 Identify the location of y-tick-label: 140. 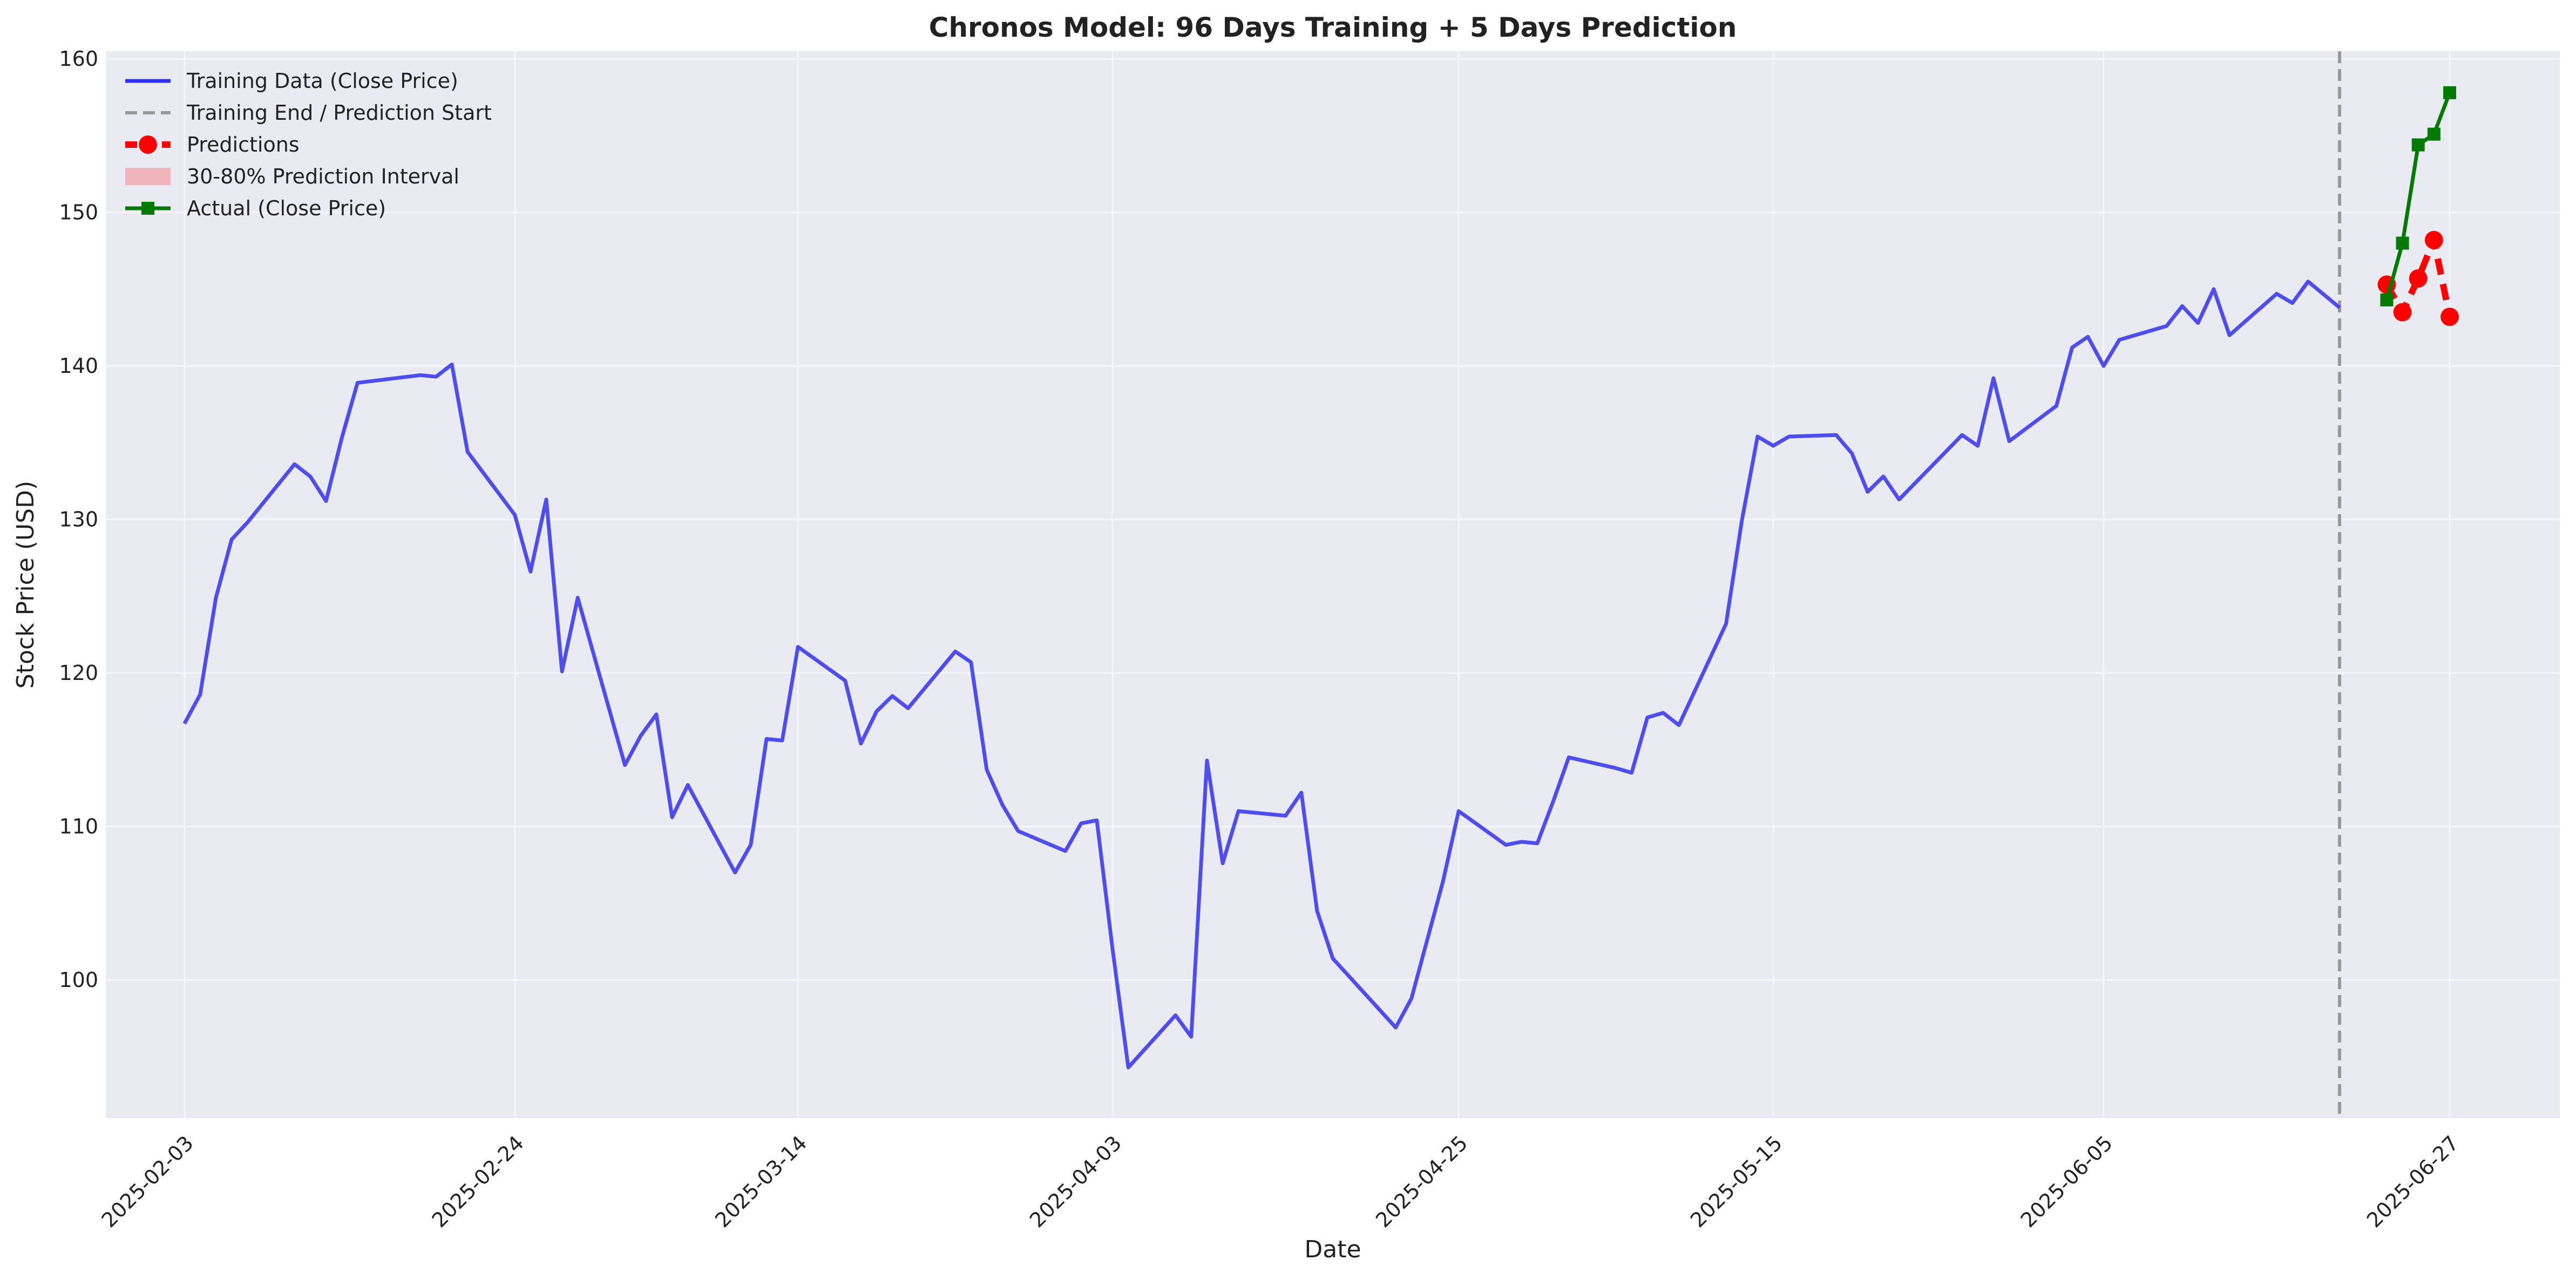
(78, 366).